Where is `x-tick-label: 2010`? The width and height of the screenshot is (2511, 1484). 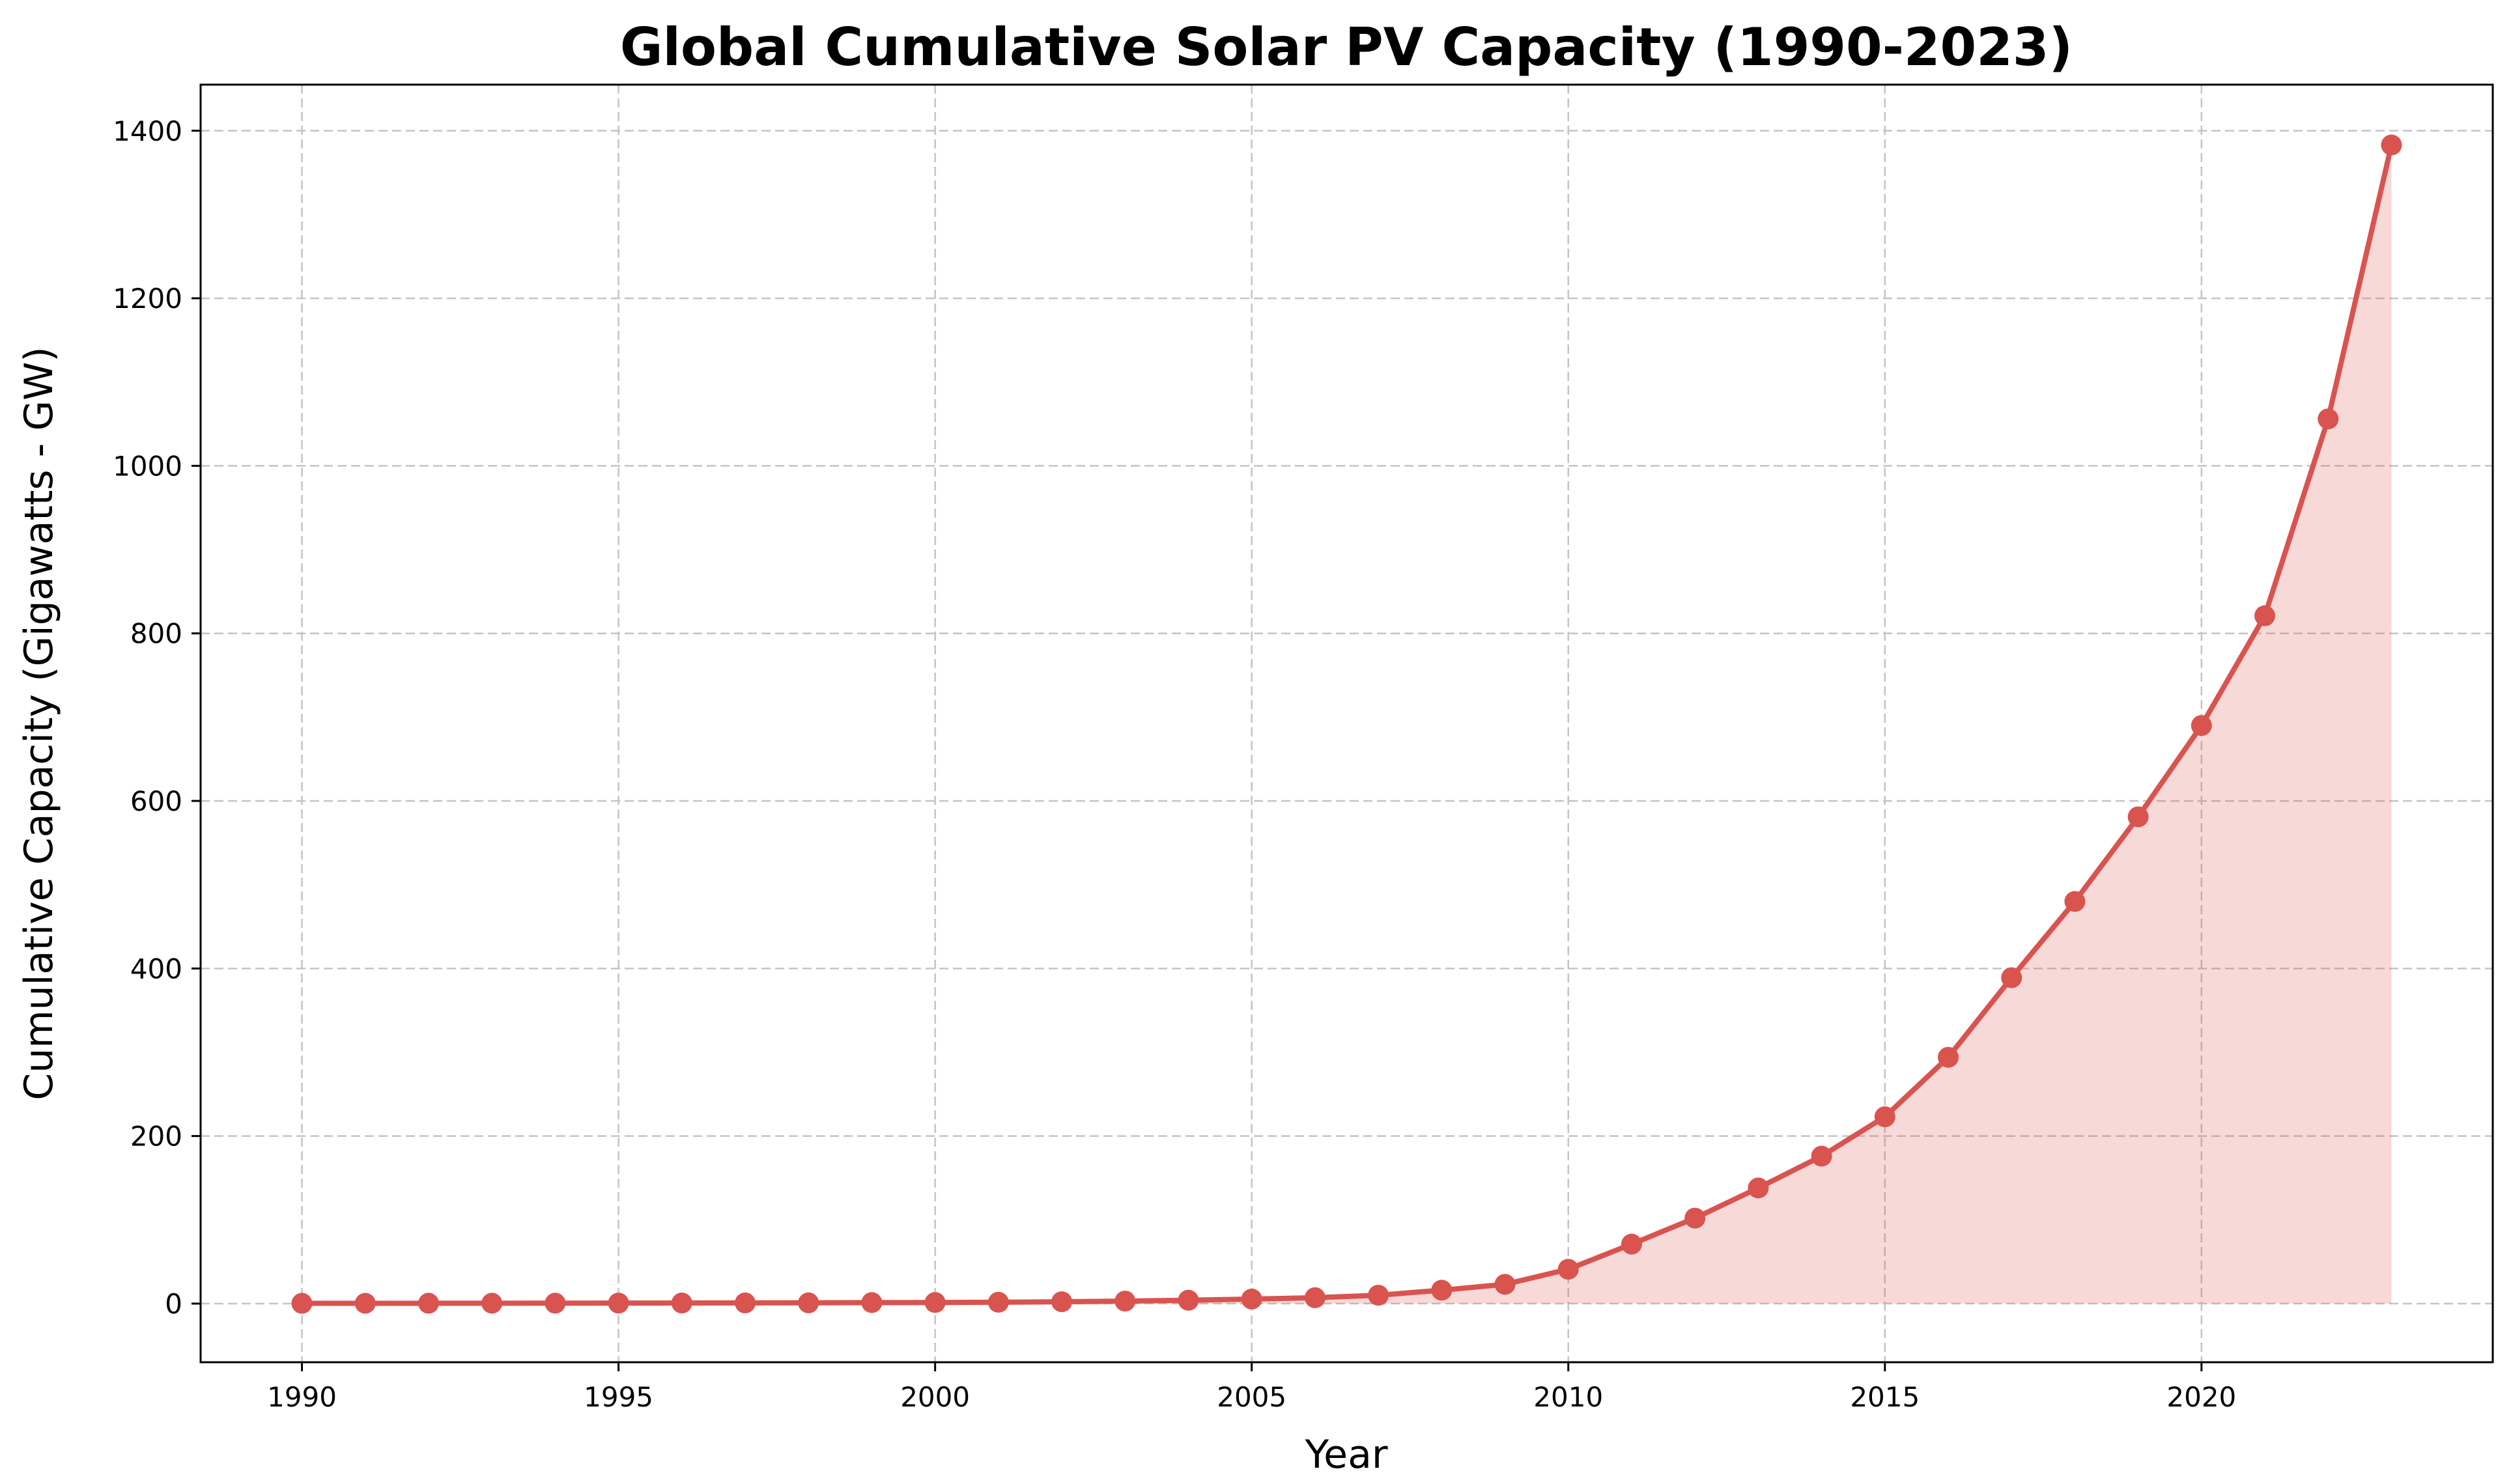 x-tick-label: 2010 is located at coordinates (1568, 1397).